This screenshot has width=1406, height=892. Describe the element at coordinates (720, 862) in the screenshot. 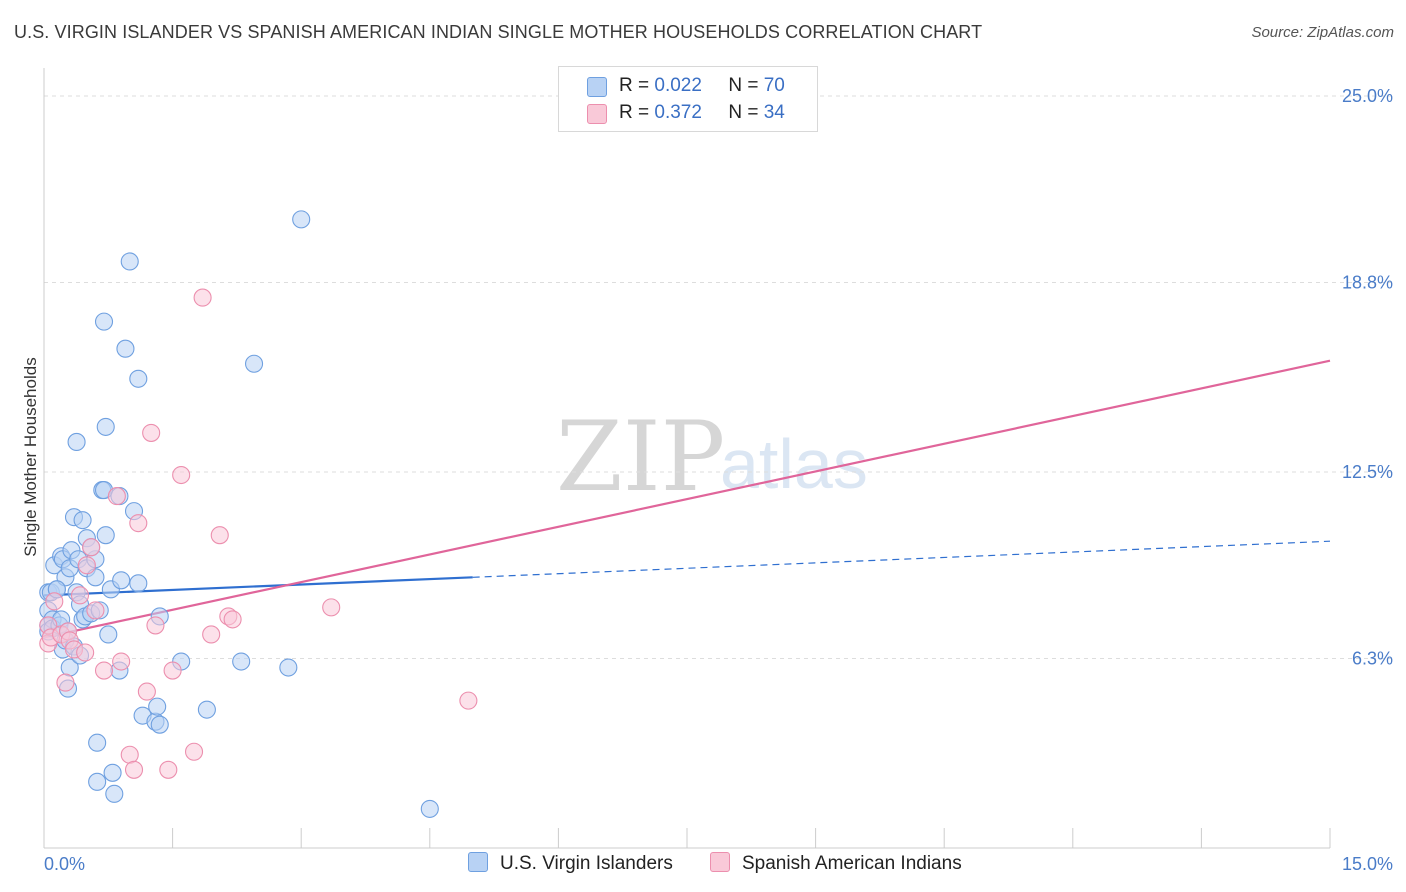

I see `bottom-legend-swatch-pink` at that location.